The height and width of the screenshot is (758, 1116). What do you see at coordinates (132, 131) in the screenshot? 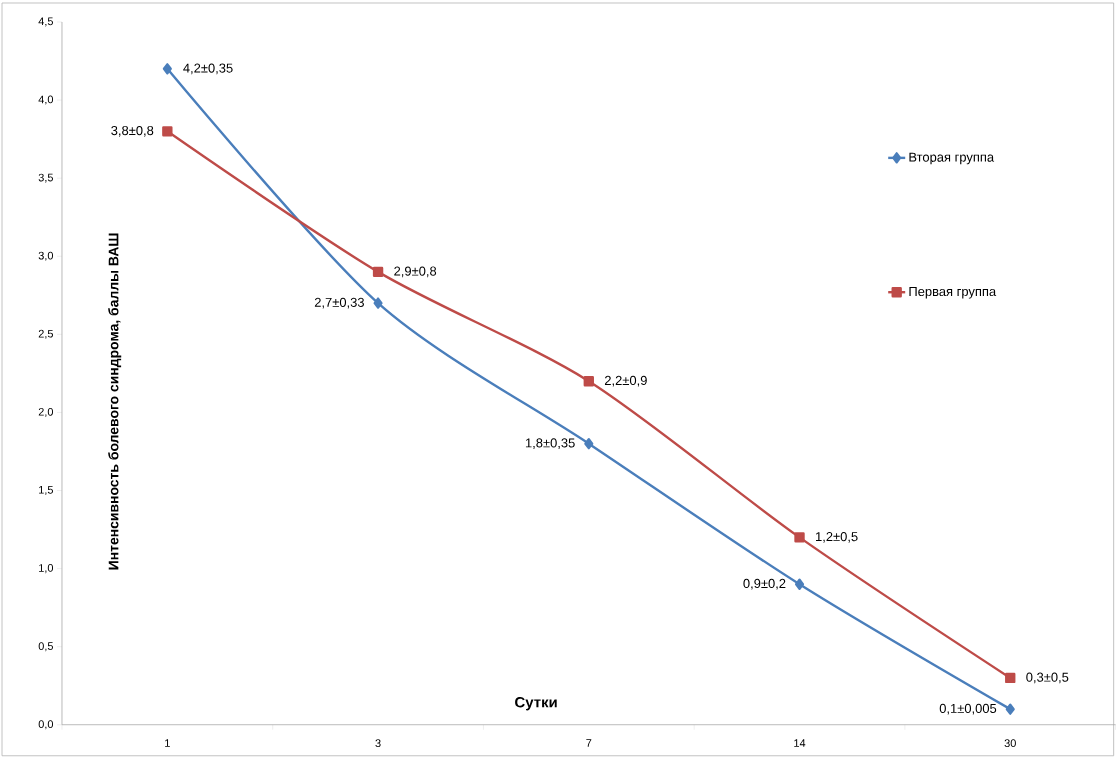
I see `data-label: 3,8±0,8` at bounding box center [132, 131].